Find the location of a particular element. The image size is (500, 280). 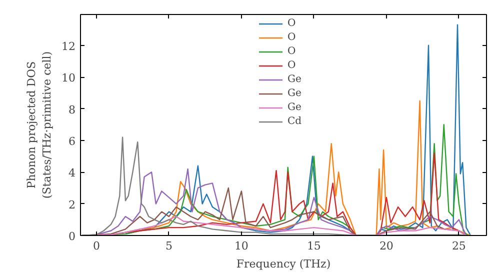

x-tick-label: 5 is located at coordinates (168, 246).